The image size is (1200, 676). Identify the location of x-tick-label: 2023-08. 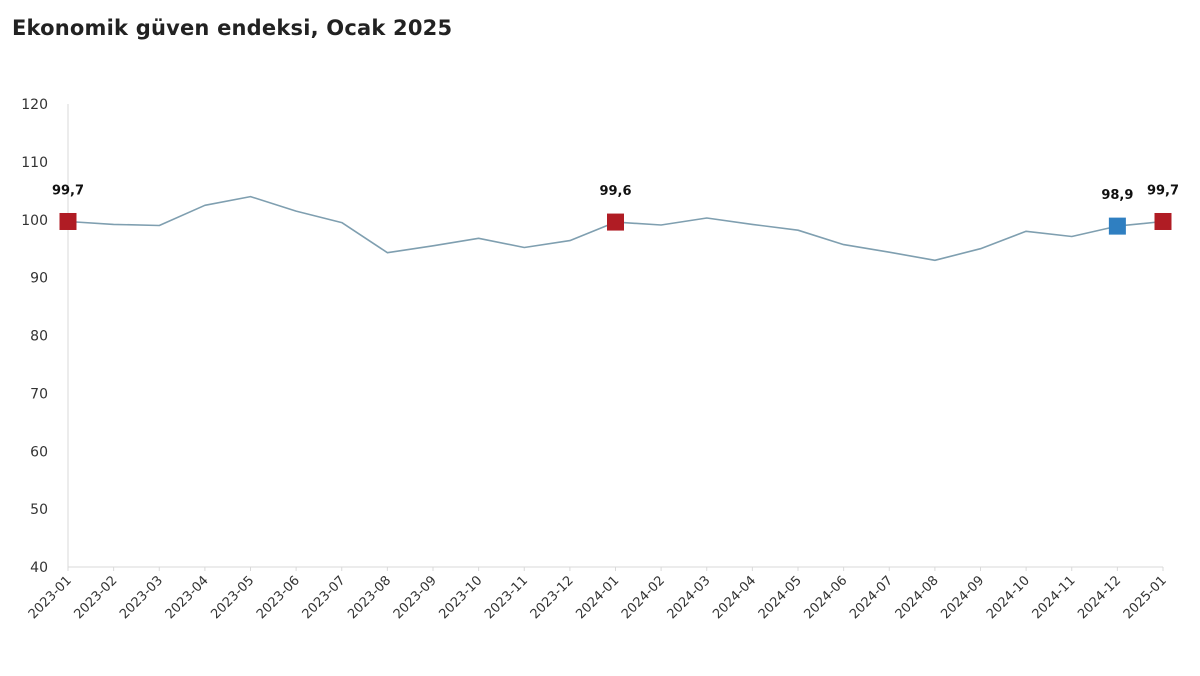
(369, 597).